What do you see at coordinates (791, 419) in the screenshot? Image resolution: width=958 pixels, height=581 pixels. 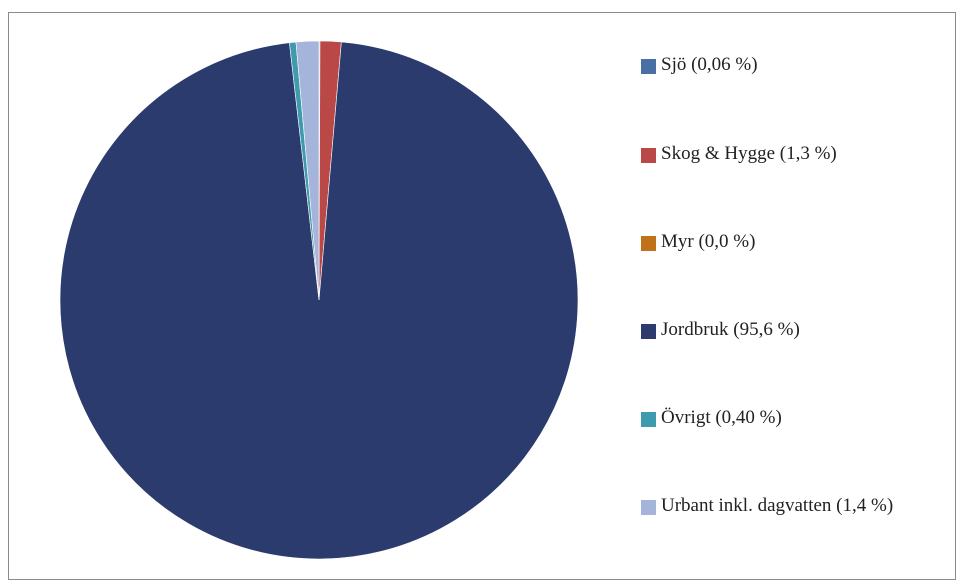 I see `legend-item-ovrigt: Övrigt (0,40 %)` at bounding box center [791, 419].